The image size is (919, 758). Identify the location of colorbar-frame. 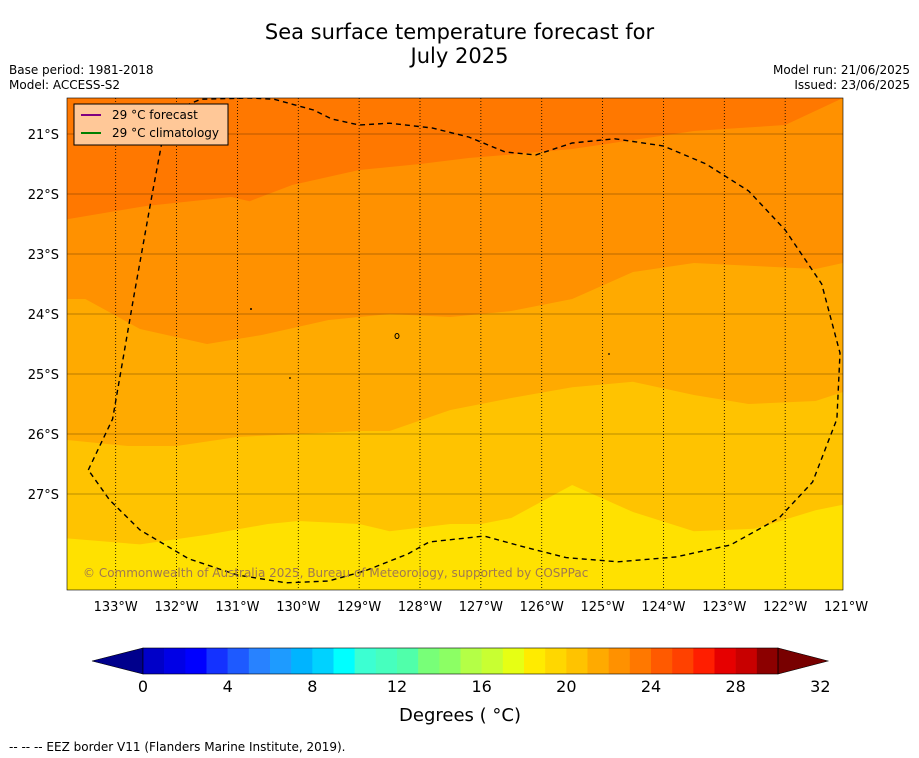
(460, 661).